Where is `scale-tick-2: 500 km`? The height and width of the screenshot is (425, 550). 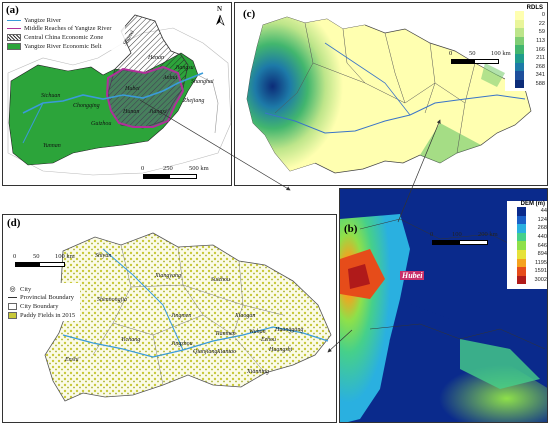
scale-tick-2: 500 km is located at coordinates (199, 168).